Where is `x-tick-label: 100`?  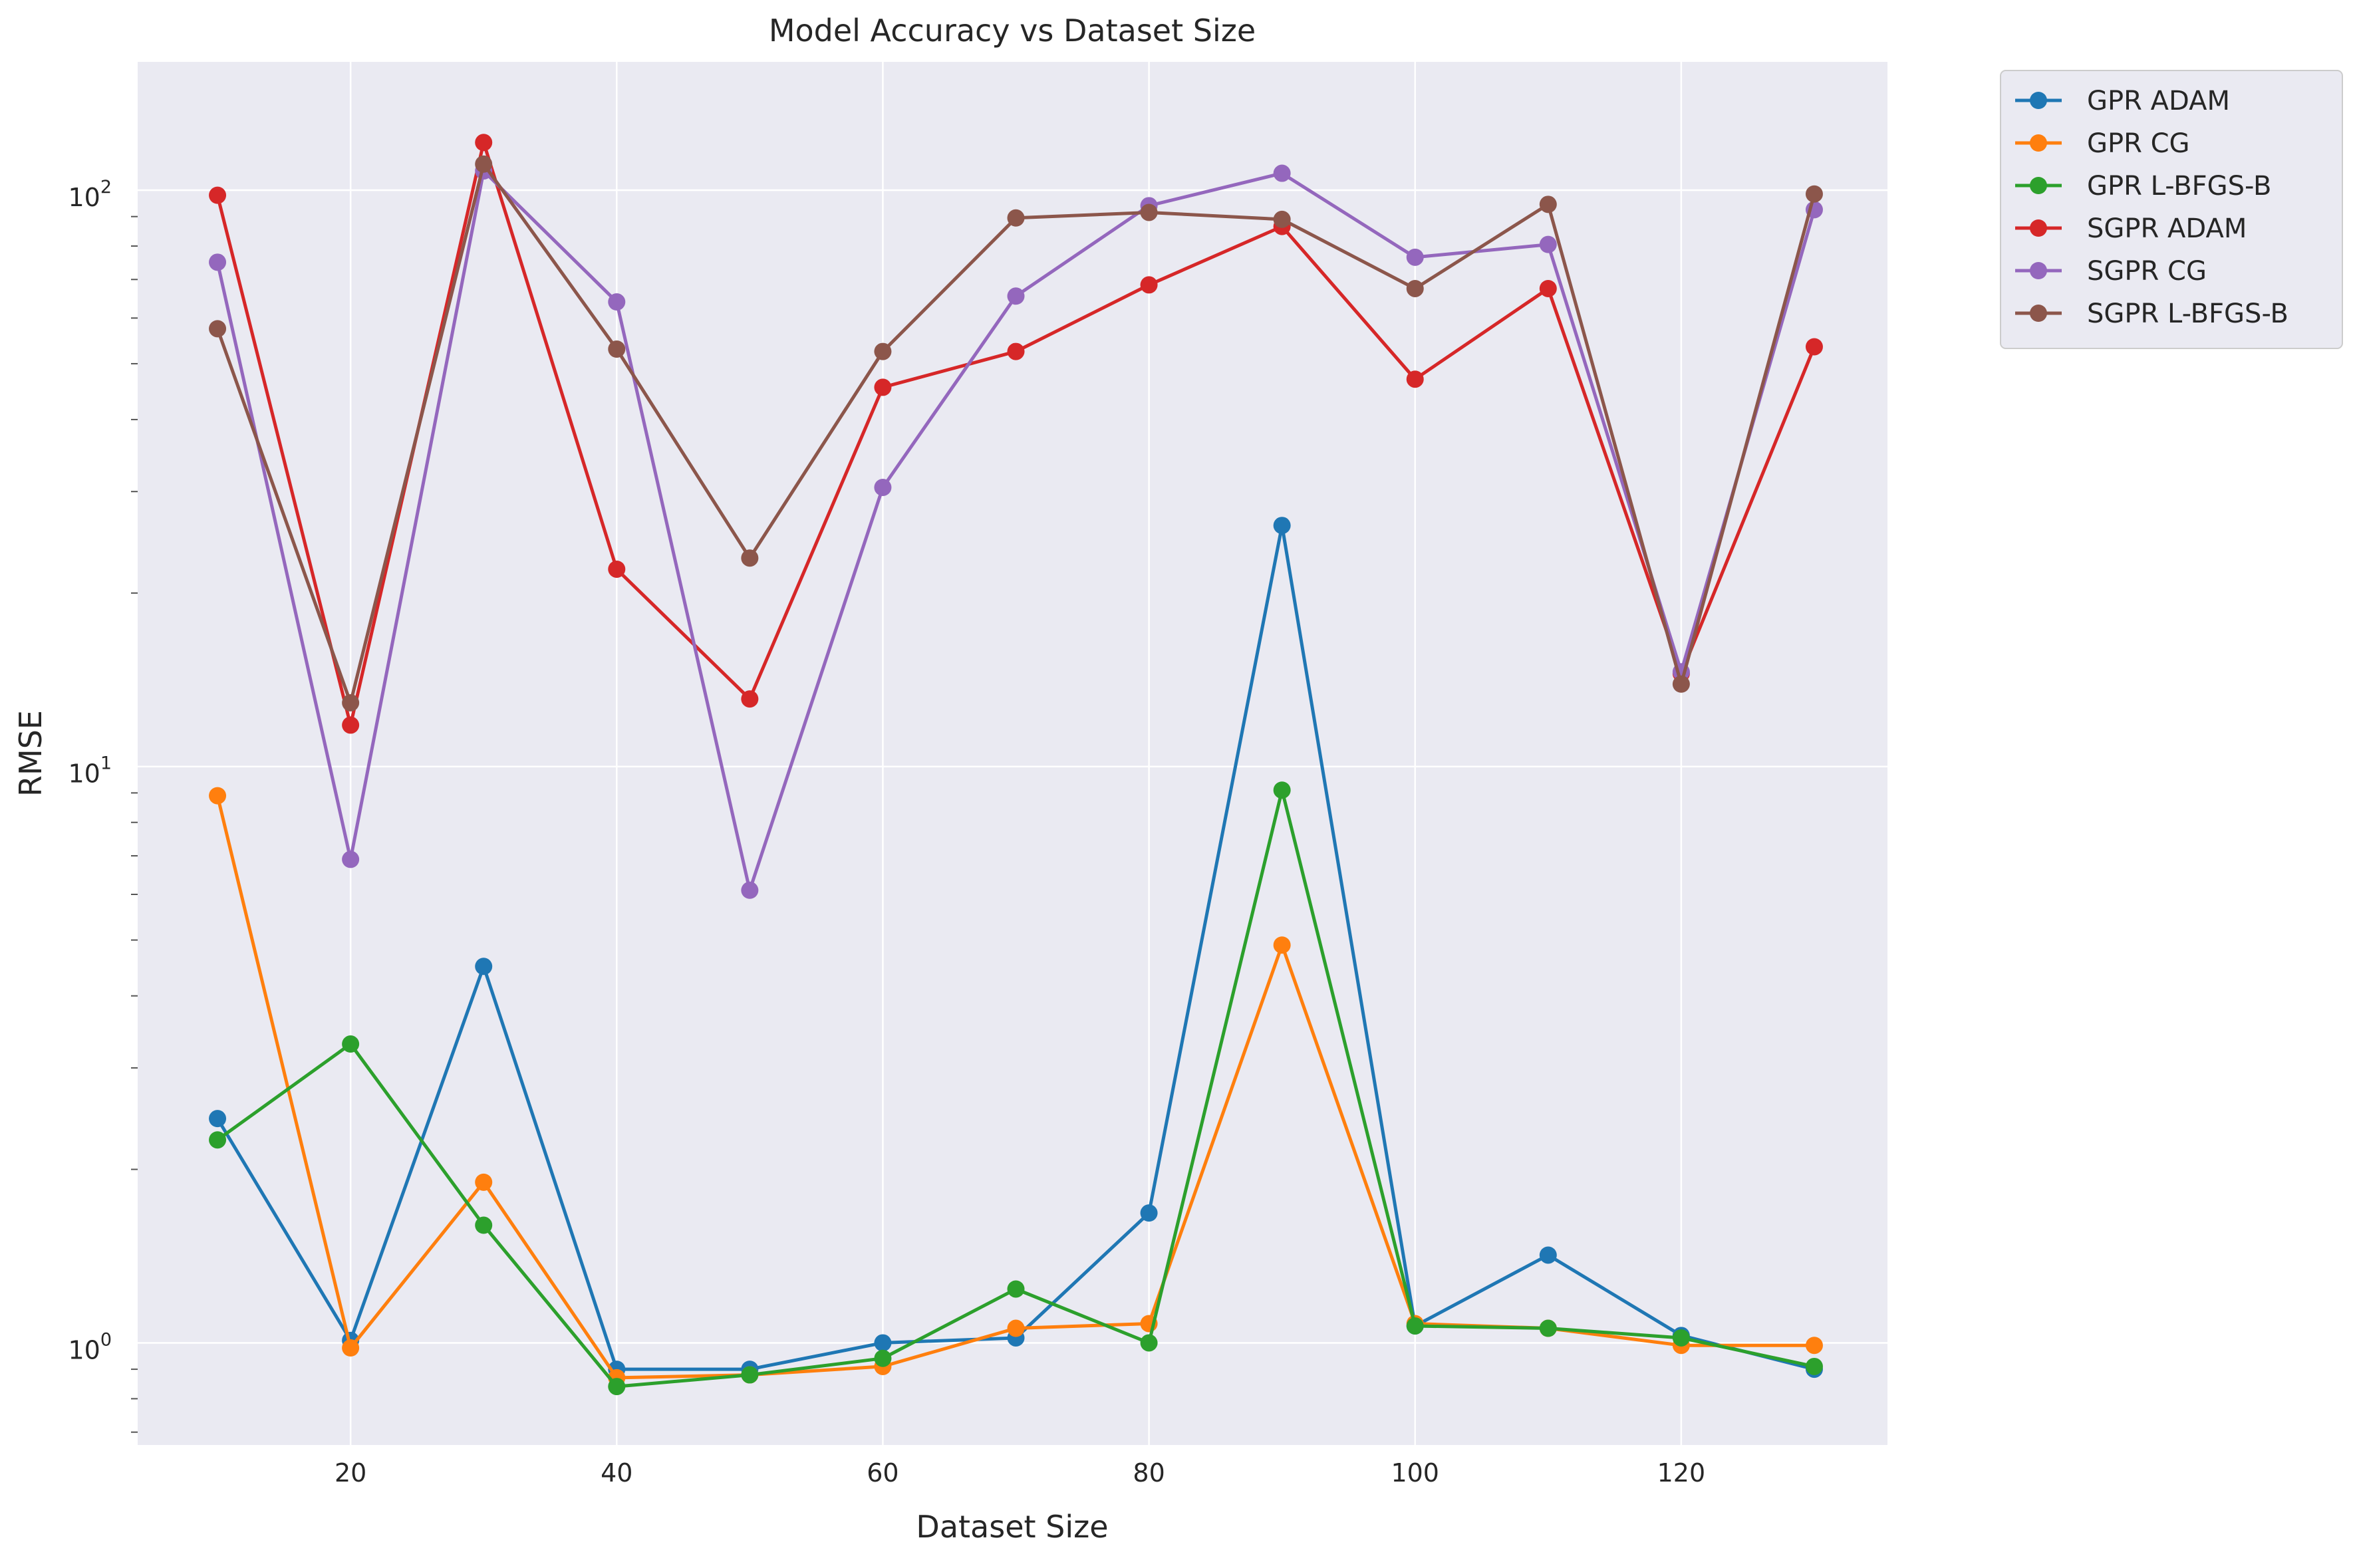
x-tick-label: 100 is located at coordinates (1415, 1473).